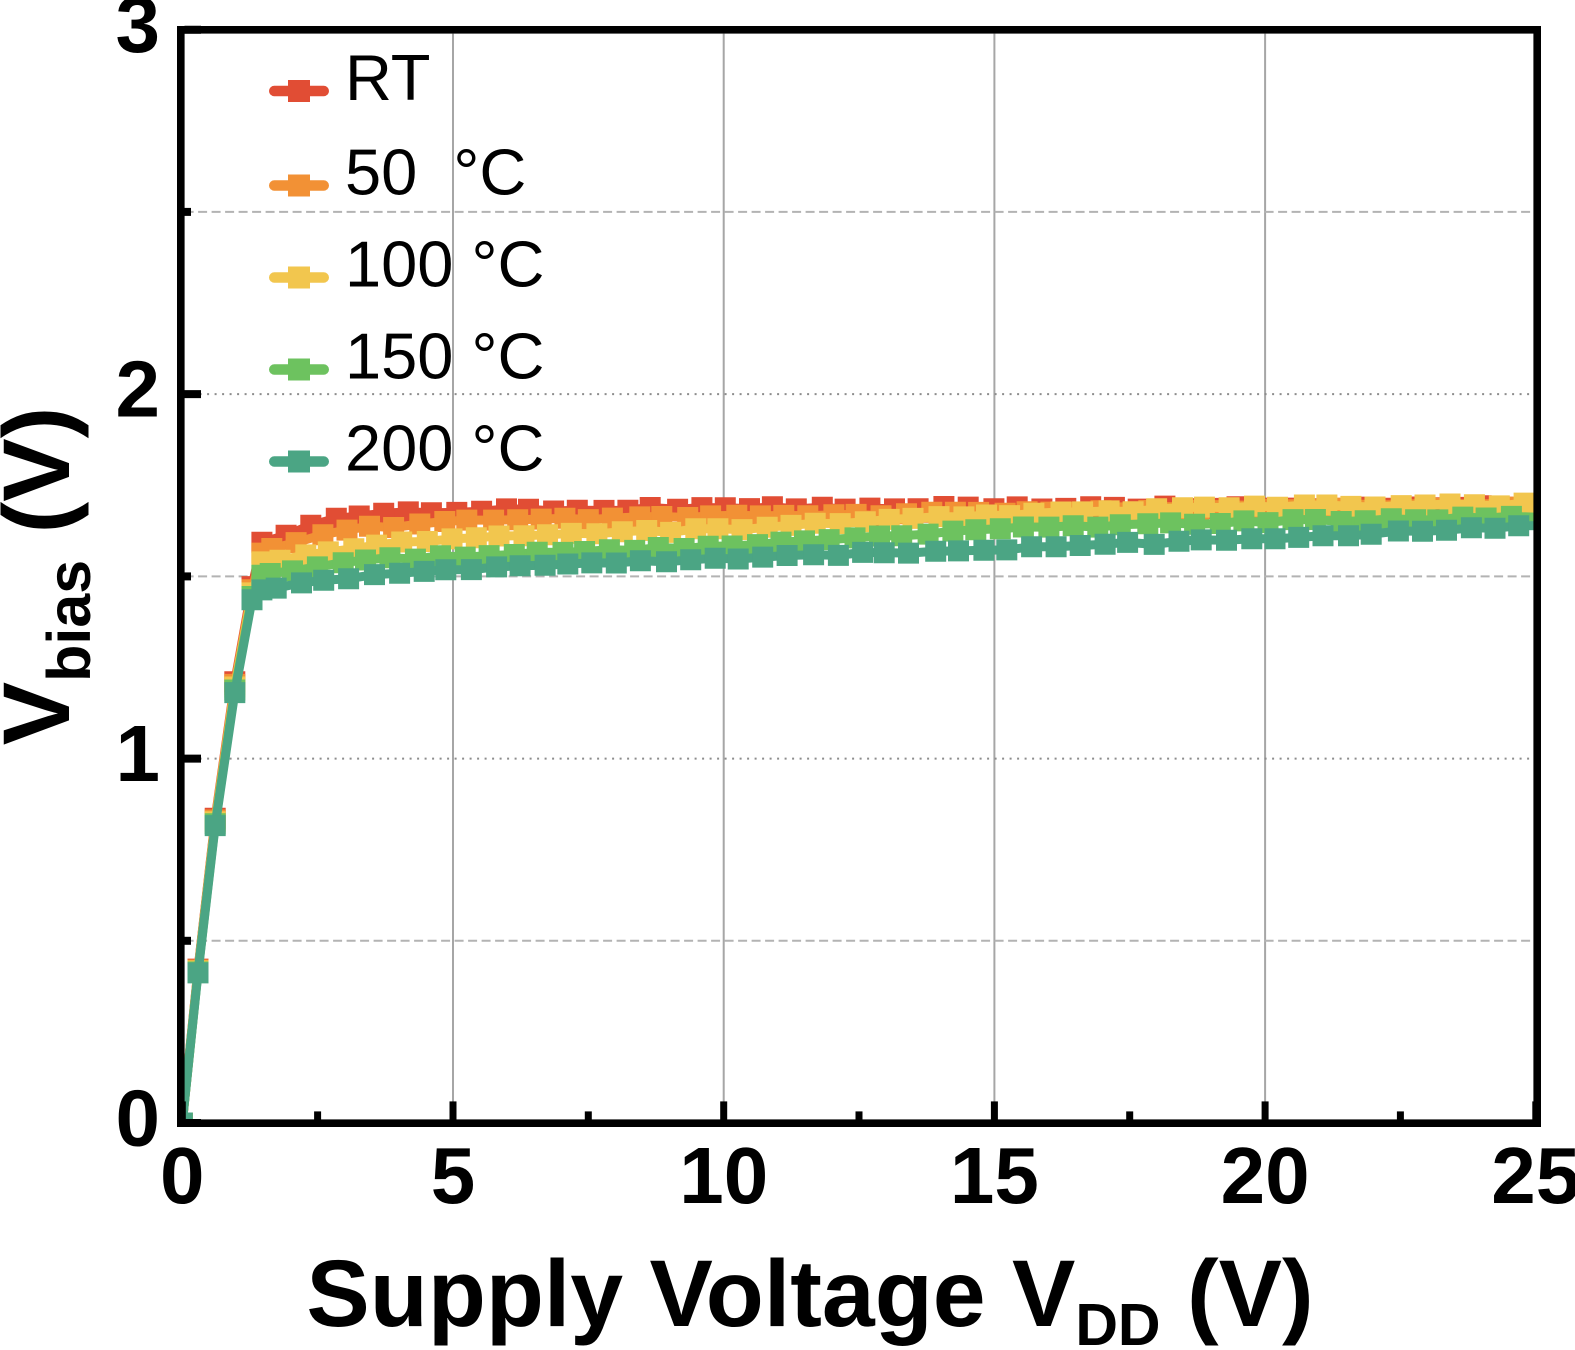  I want to click on svg-text: Vbias (V), so click(51, 576).